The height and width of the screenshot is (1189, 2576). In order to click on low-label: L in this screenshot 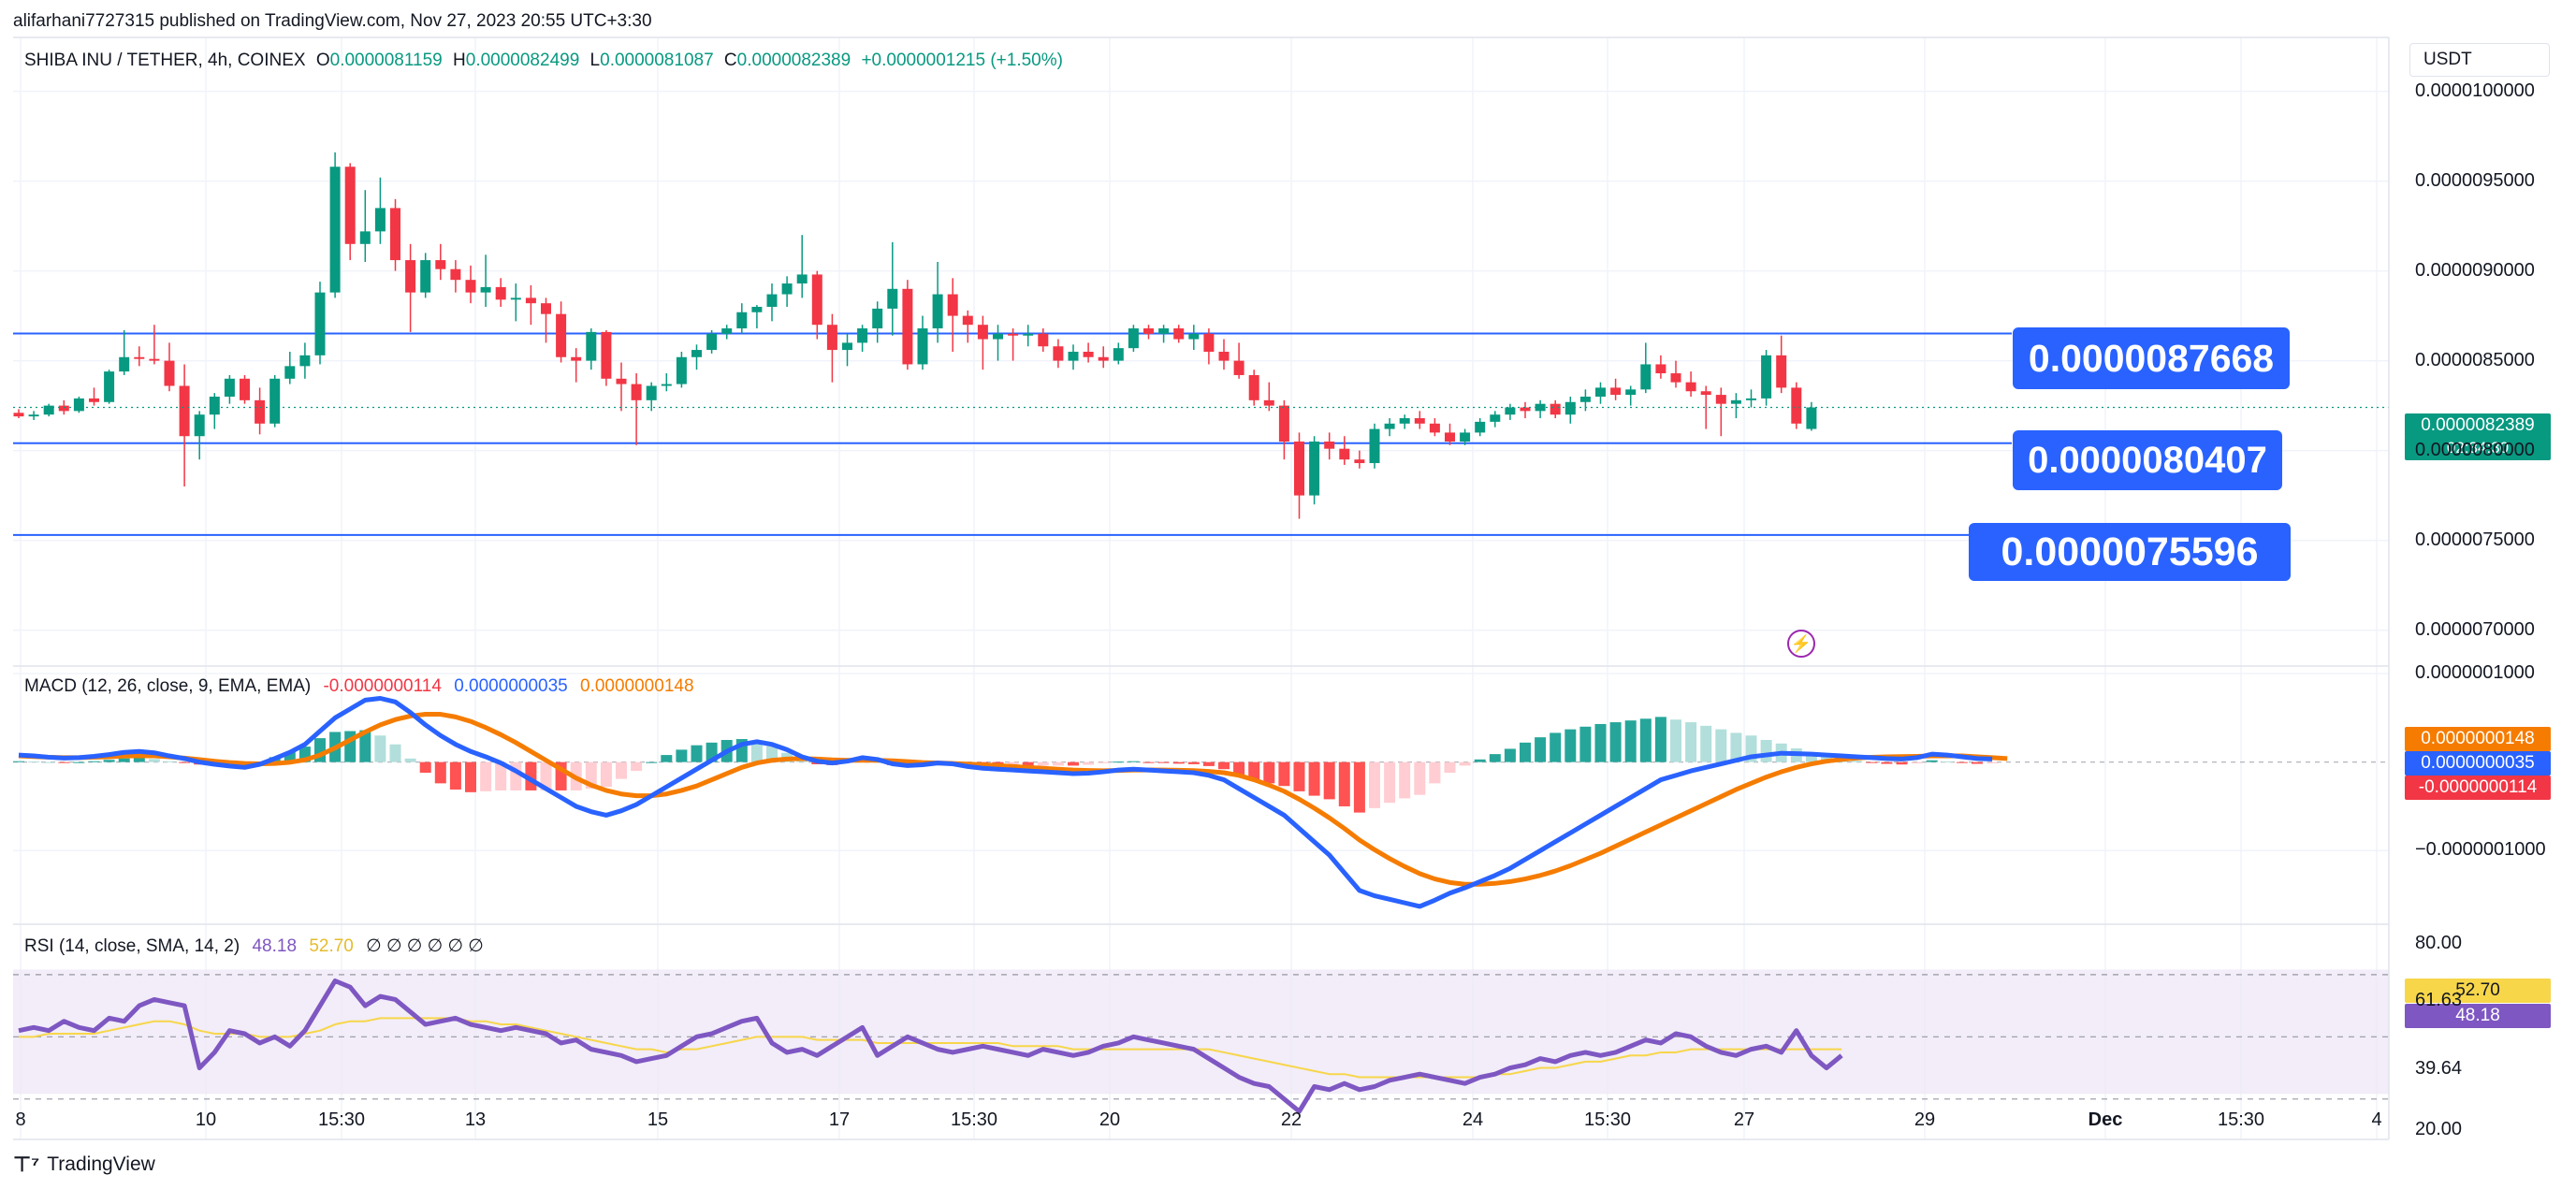, I will do `click(595, 60)`.